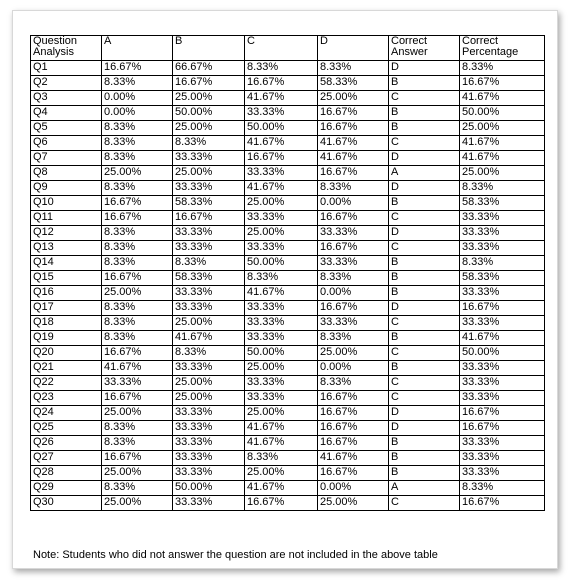  I want to click on option-a-cell: 25.00%, so click(137, 503).